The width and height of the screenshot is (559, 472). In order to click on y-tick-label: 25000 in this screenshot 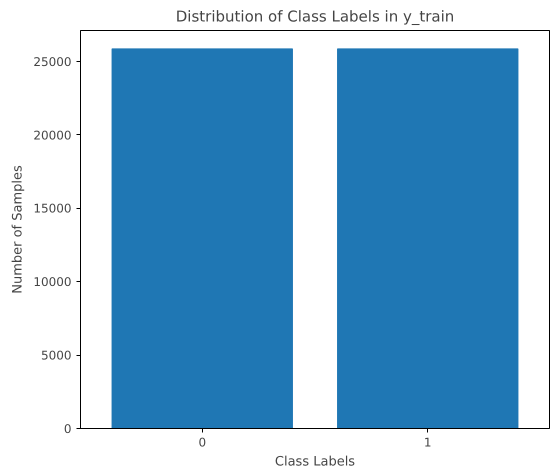, I will do `click(52, 61)`.